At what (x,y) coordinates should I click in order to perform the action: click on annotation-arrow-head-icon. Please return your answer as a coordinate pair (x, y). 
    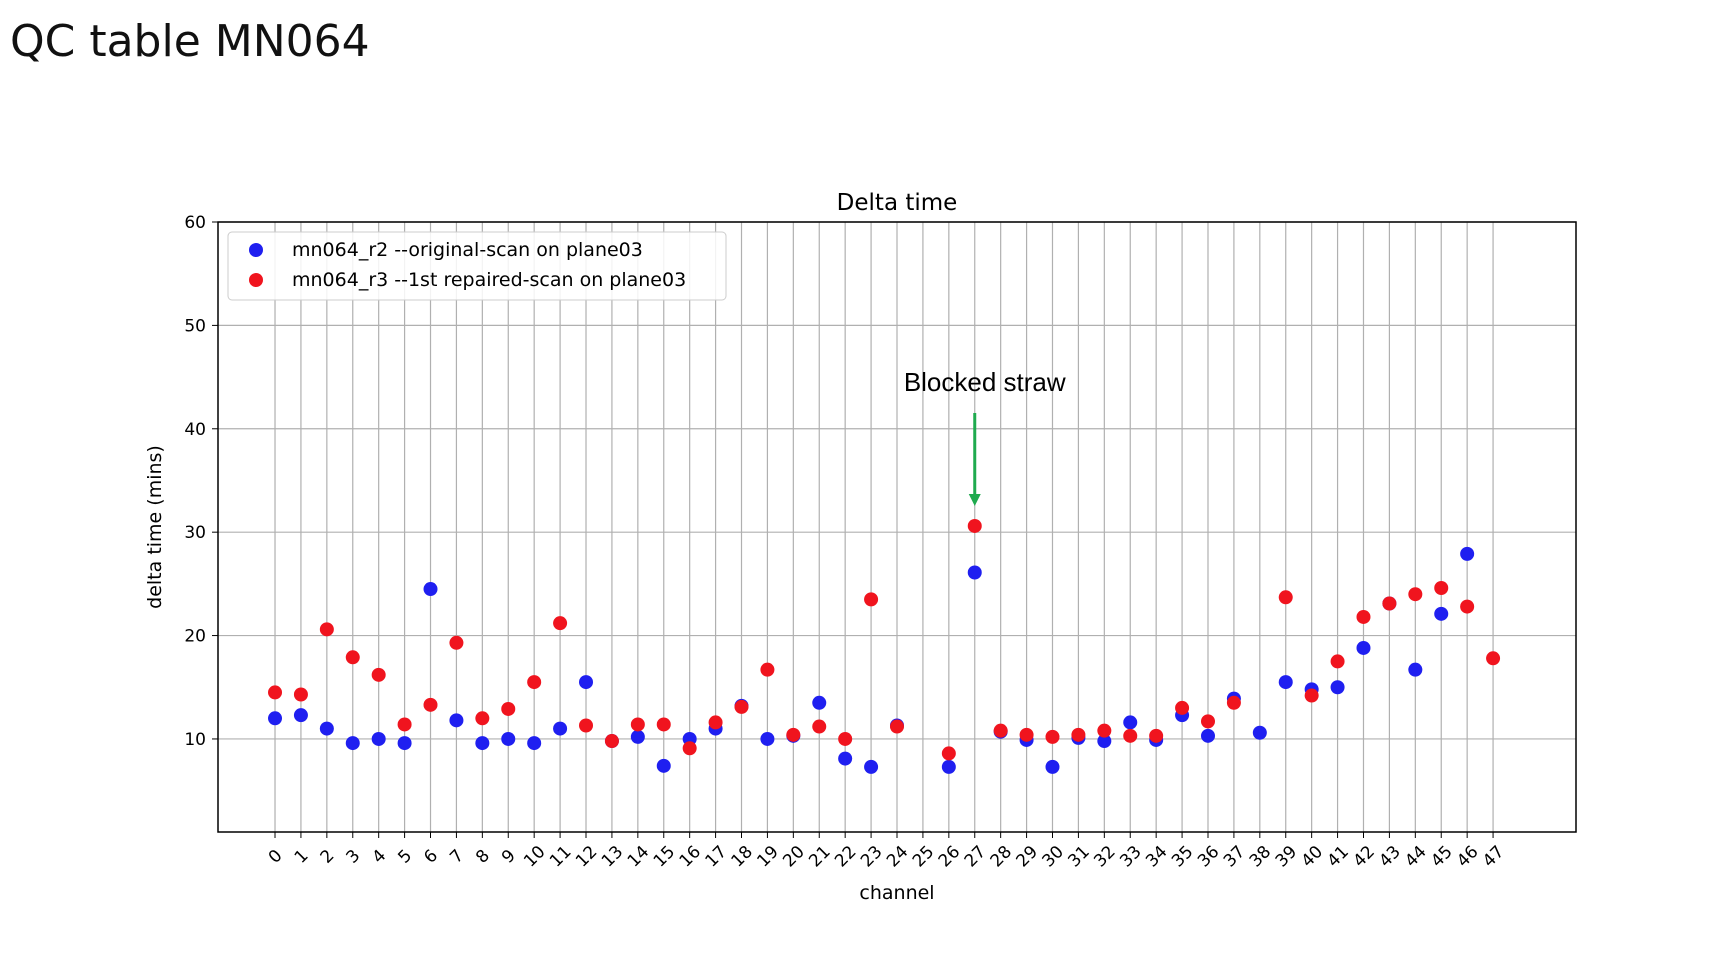
    Looking at the image, I should click on (974, 500).